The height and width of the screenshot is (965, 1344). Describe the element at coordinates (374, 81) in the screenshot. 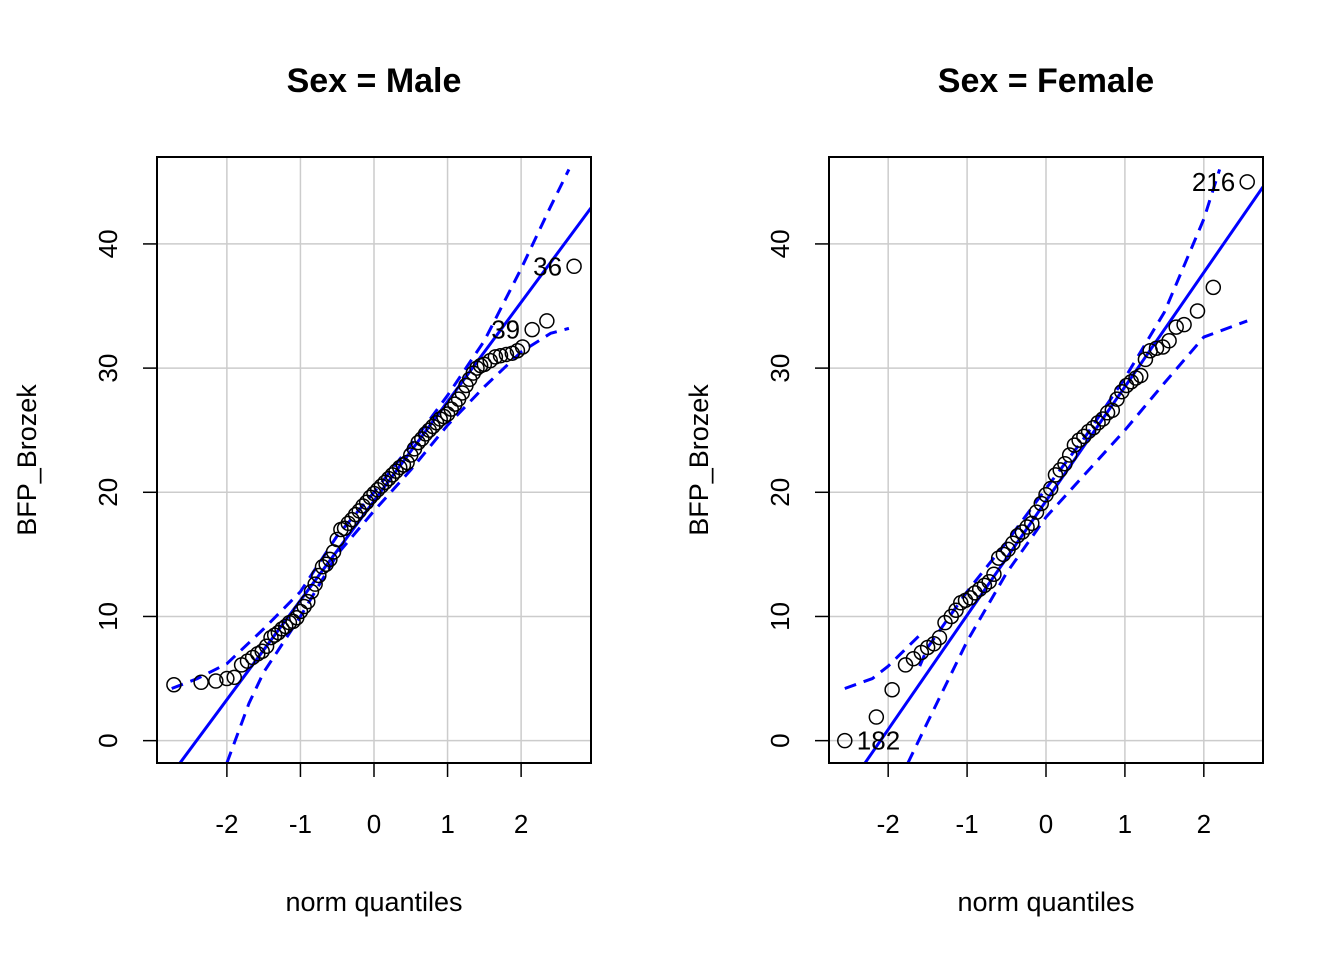

I see `chart-title: Sex = Male` at that location.